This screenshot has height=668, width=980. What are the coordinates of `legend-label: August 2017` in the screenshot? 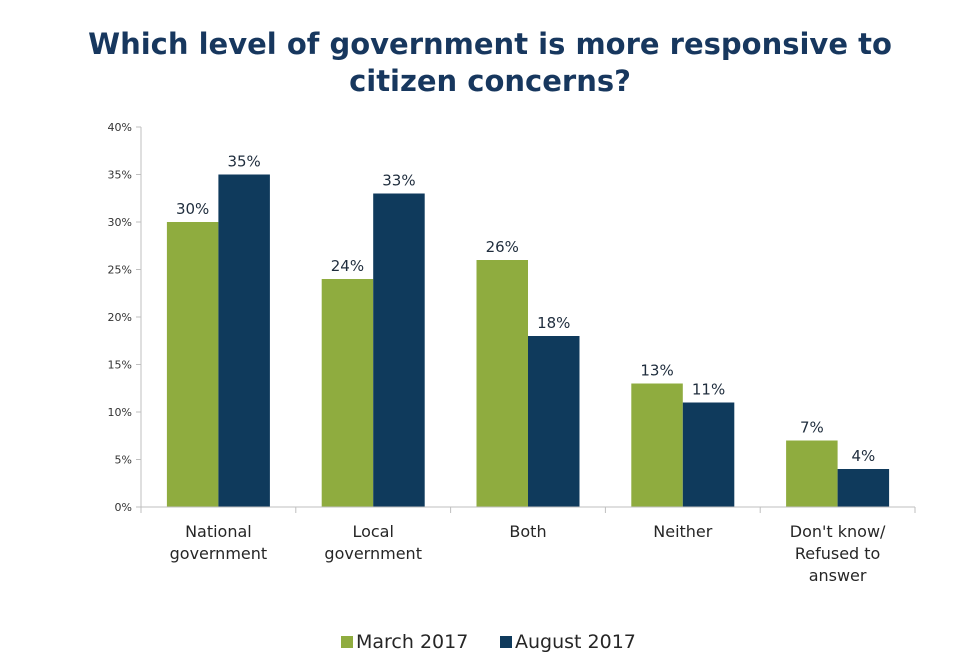 It's located at (575, 642).